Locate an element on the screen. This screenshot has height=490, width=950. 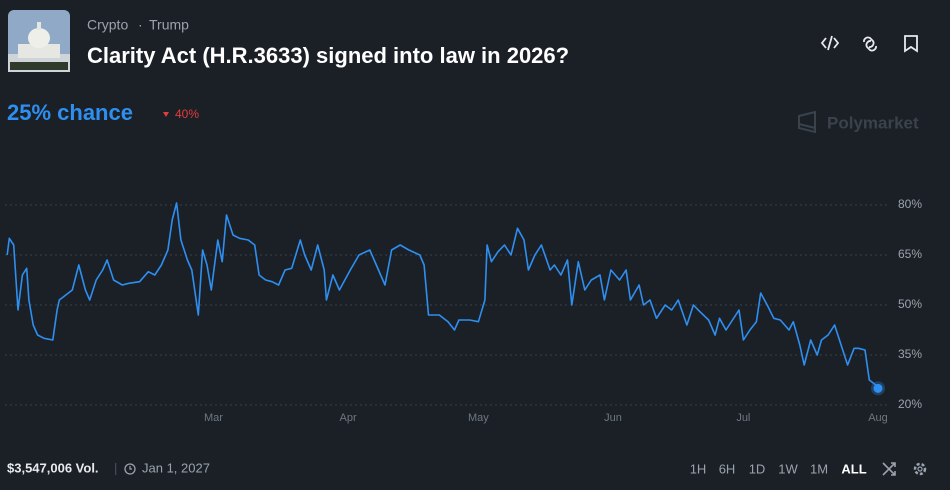
clock-hand is located at coordinates (130, 468).